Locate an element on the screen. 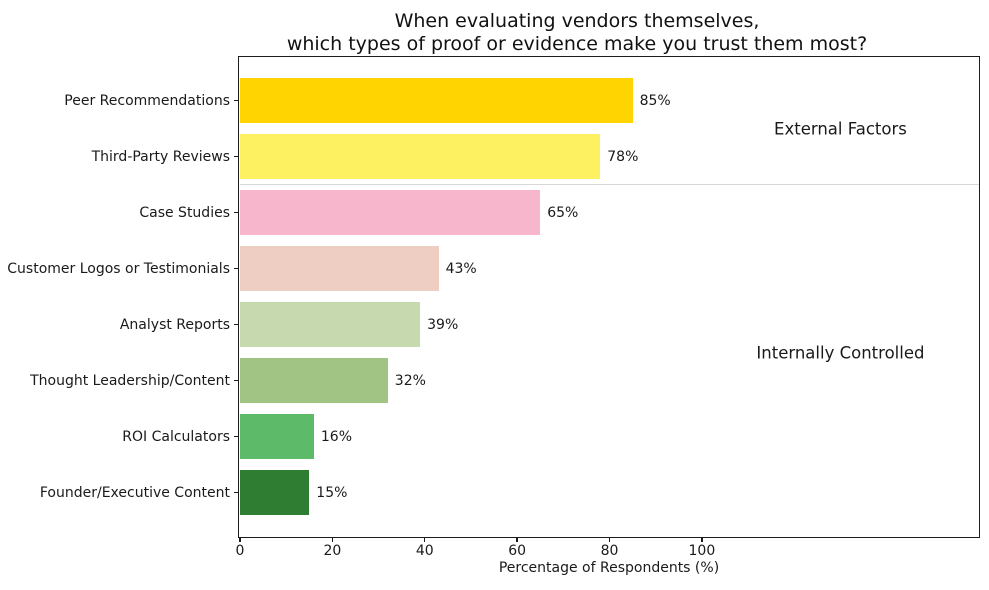 This screenshot has width=989, height=590. group-annotation: Internally Controlled is located at coordinates (840, 352).